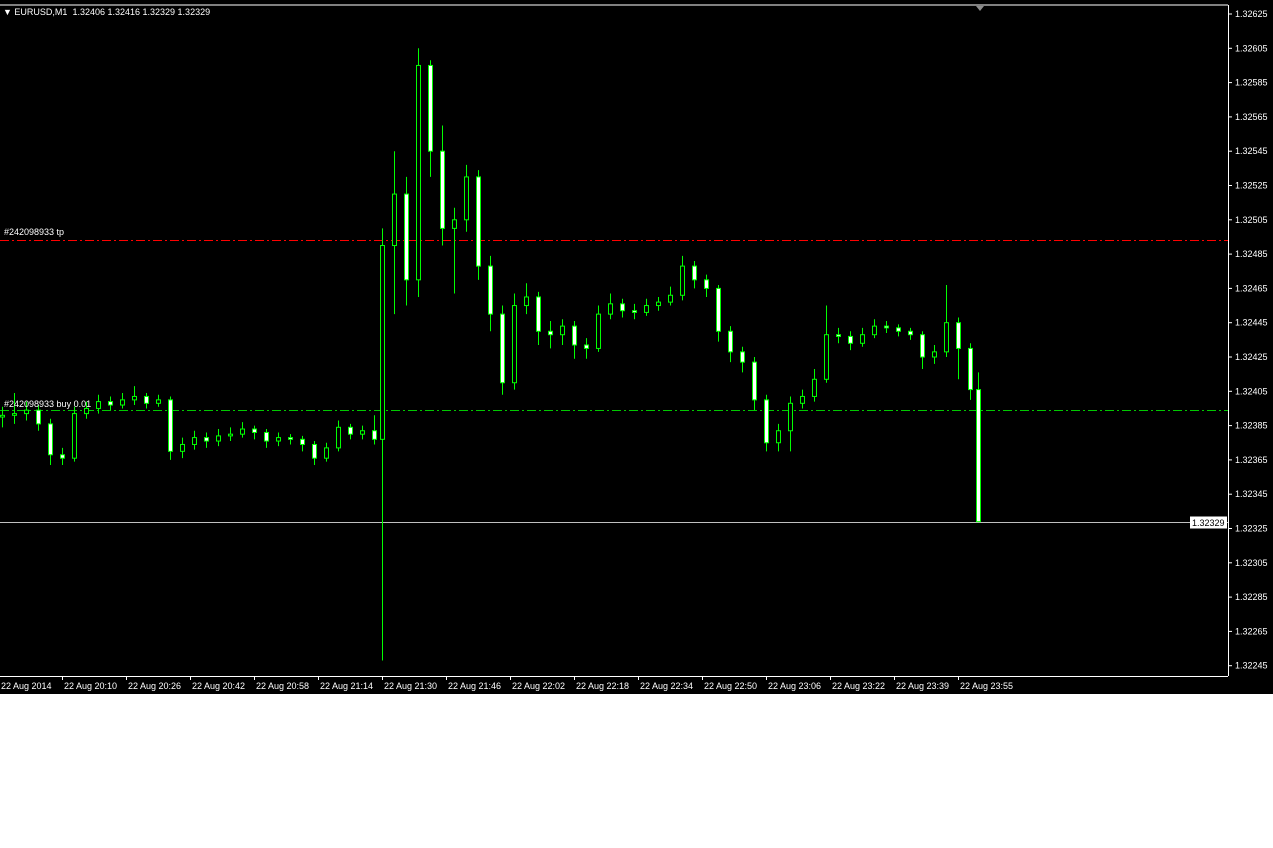  I want to click on y-tick-label: 1.32585, so click(1251, 83).